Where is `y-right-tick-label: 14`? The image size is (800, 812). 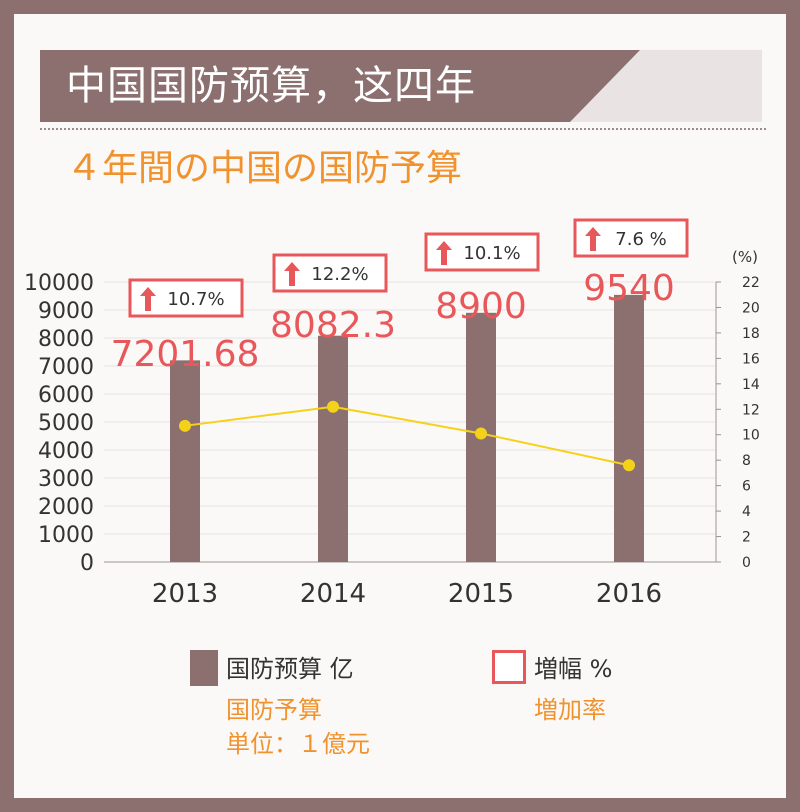 y-right-tick-label: 14 is located at coordinates (751, 385).